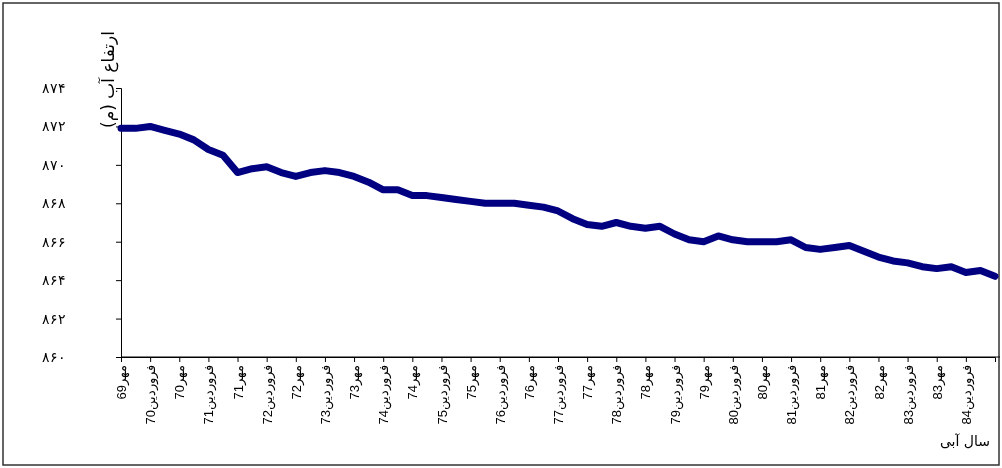  I want to click on x-tick-label: فروردین77, so click(559, 395).